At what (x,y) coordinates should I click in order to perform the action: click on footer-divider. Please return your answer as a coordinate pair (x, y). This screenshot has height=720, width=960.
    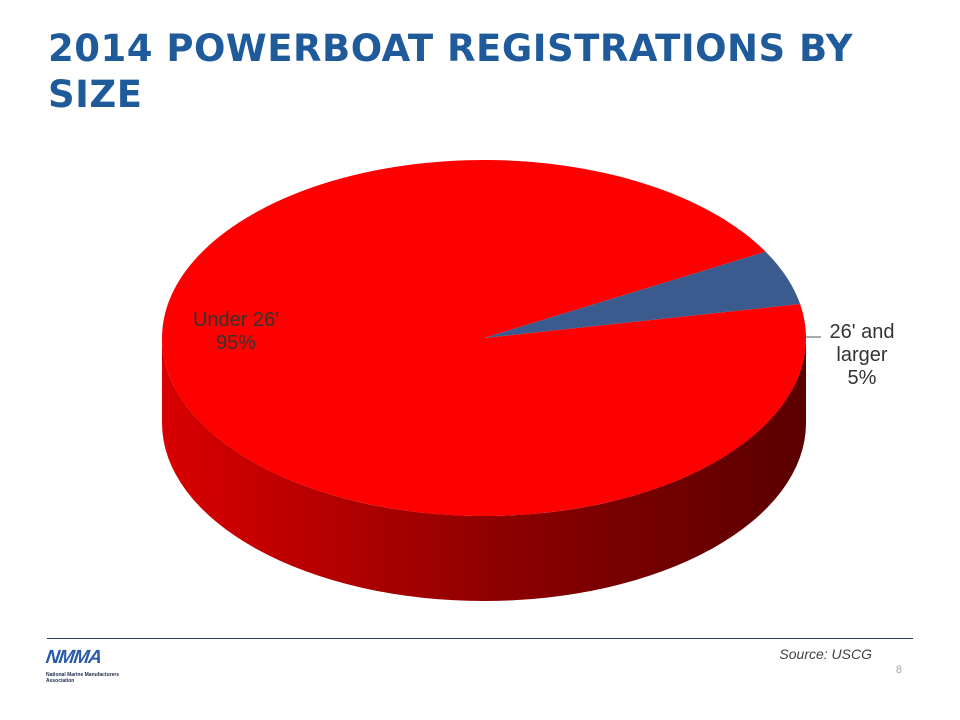
    Looking at the image, I should click on (480, 638).